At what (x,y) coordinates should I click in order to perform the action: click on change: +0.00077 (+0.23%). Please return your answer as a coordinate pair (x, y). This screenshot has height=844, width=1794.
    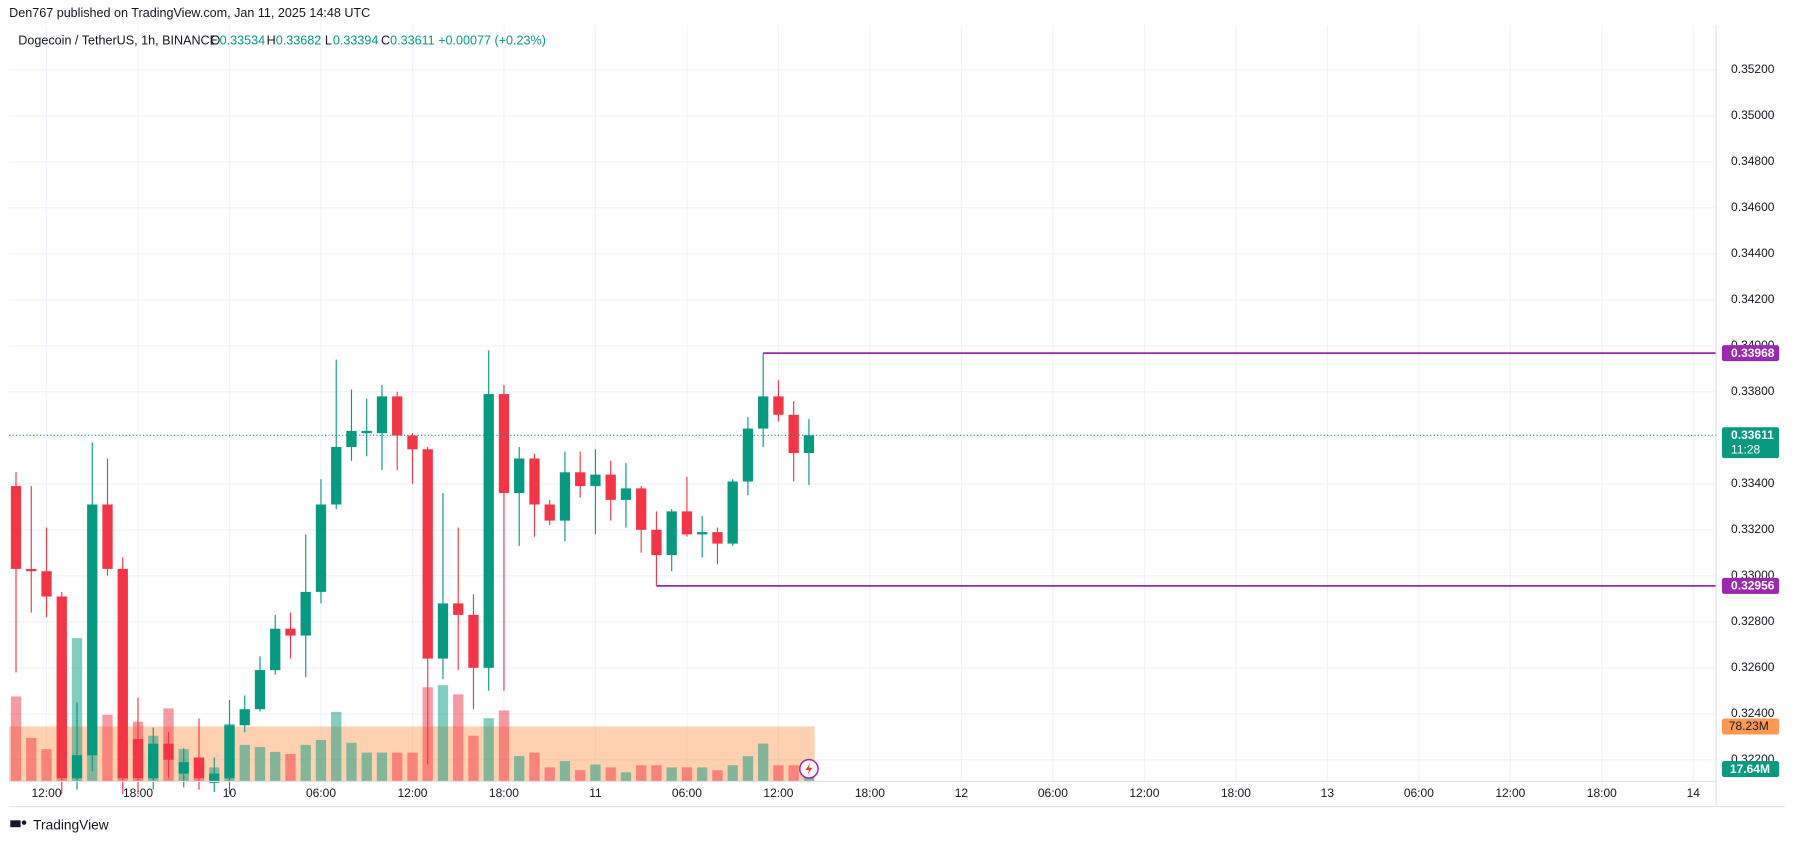
    Looking at the image, I should click on (492, 41).